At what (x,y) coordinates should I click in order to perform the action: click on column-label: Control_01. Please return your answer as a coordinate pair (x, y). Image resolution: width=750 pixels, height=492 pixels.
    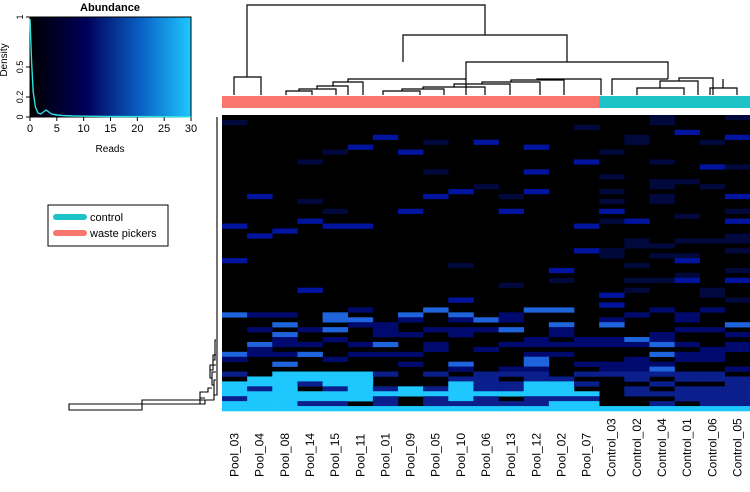
    Looking at the image, I should click on (687, 447).